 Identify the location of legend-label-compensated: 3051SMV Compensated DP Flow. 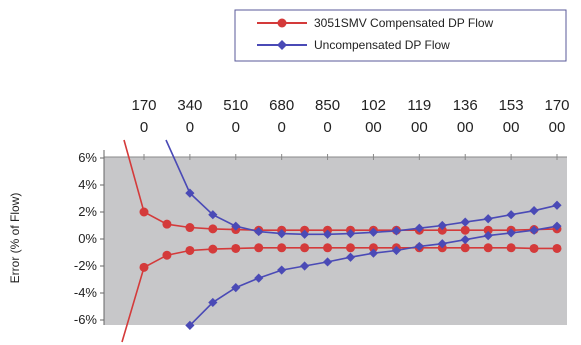
(404, 23).